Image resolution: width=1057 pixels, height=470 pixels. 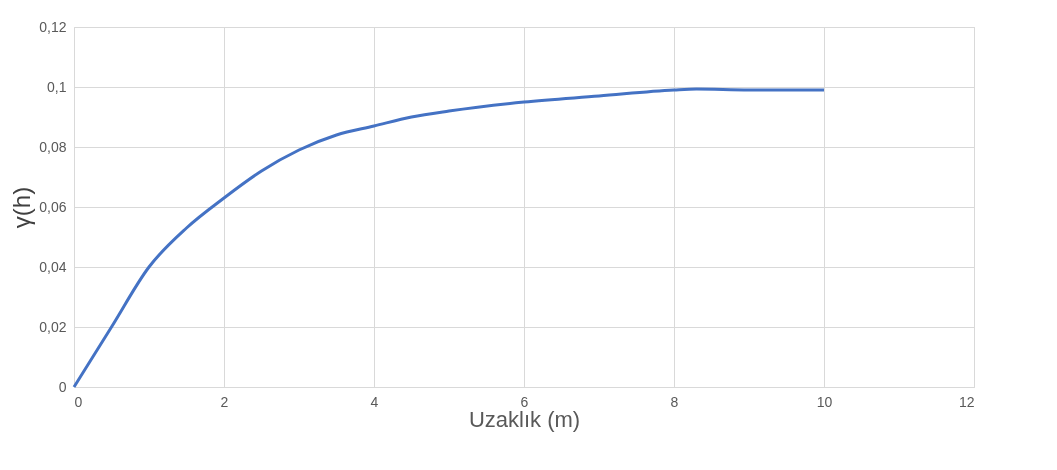 What do you see at coordinates (966, 401) in the screenshot?
I see `x-tick-label: 12` at bounding box center [966, 401].